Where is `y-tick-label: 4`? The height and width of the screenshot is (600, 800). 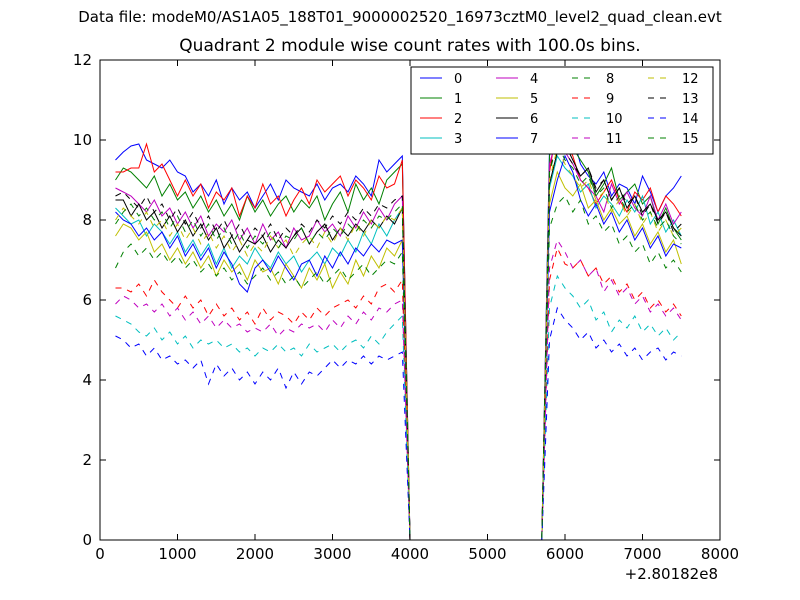
y-tick-label: 4 is located at coordinates (87, 380).